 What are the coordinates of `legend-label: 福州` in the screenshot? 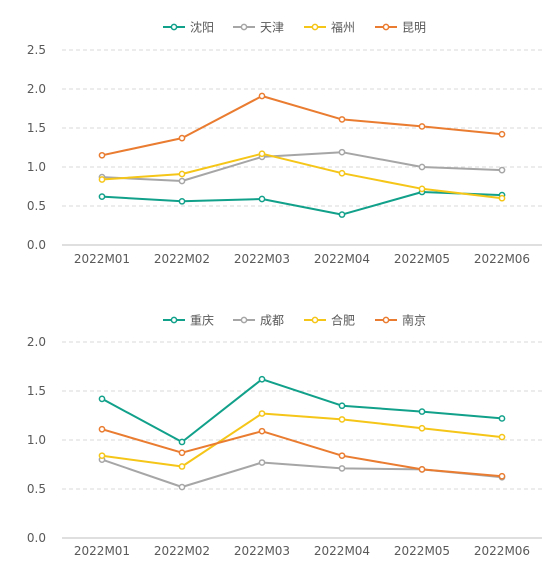 It's located at (343, 27).